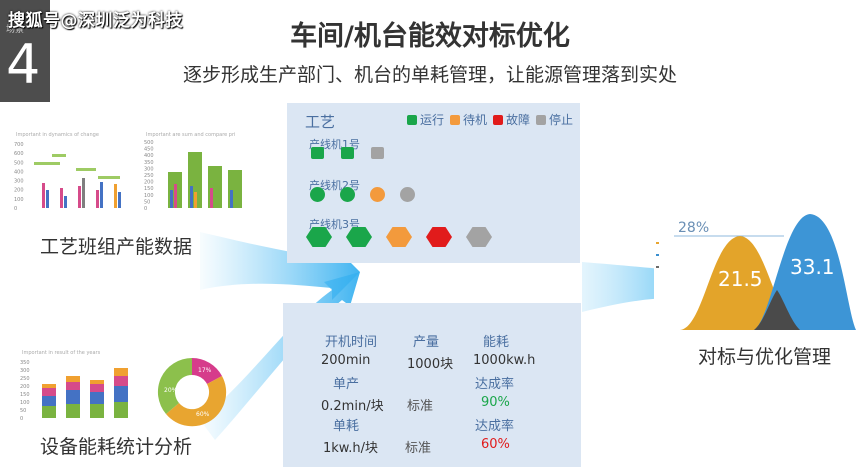 Image resolution: width=860 pixels, height=475 pixels. Describe the element at coordinates (346, 360) in the screenshot. I see `value-run-time: 200min` at that location.